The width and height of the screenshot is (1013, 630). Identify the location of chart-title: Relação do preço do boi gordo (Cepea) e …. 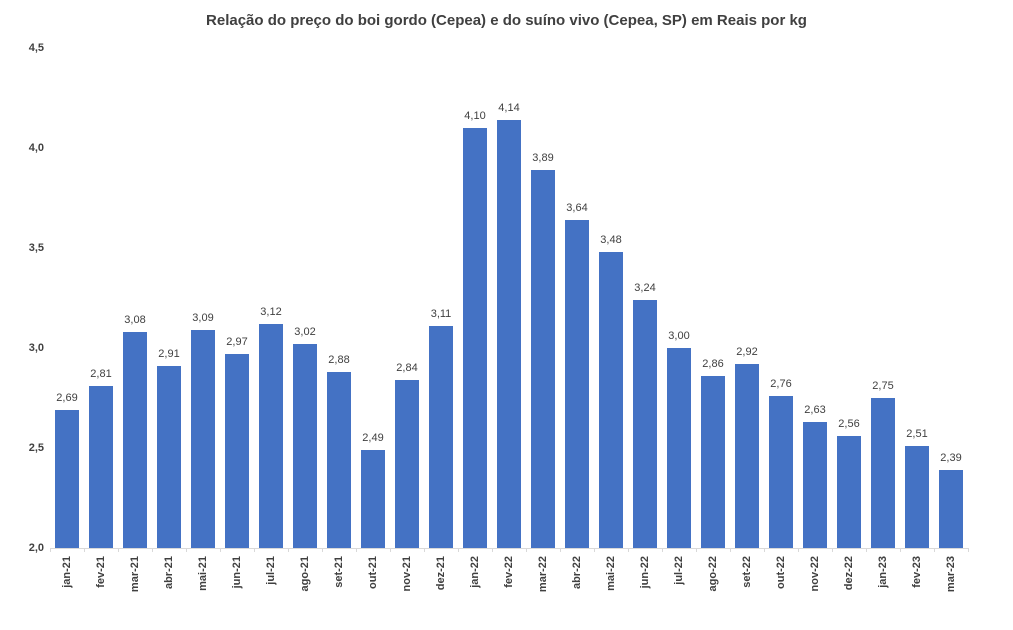
(506, 20).